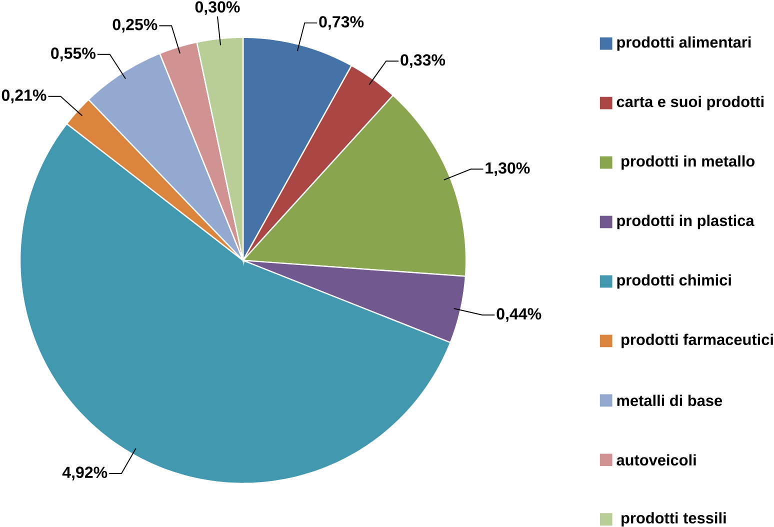 The height and width of the screenshot is (527, 774). Describe the element at coordinates (690, 103) in the screenshot. I see `legend-label: carta e suoi prodotti` at that location.